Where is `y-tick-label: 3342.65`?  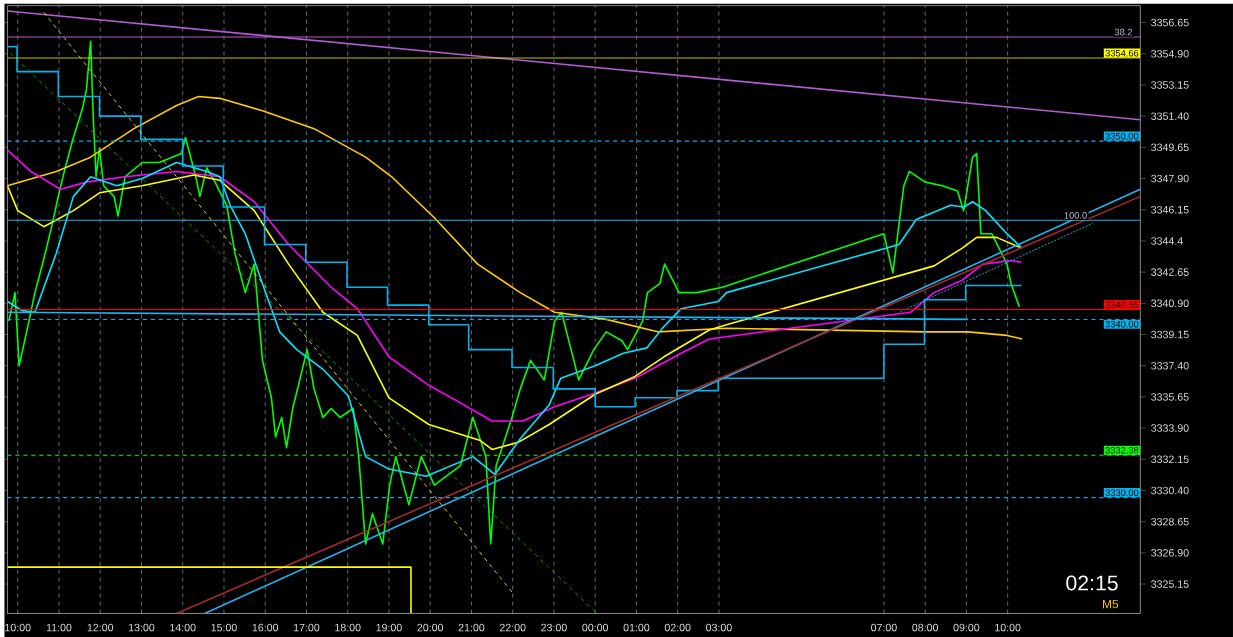 y-tick-label: 3342.65 is located at coordinates (1170, 272).